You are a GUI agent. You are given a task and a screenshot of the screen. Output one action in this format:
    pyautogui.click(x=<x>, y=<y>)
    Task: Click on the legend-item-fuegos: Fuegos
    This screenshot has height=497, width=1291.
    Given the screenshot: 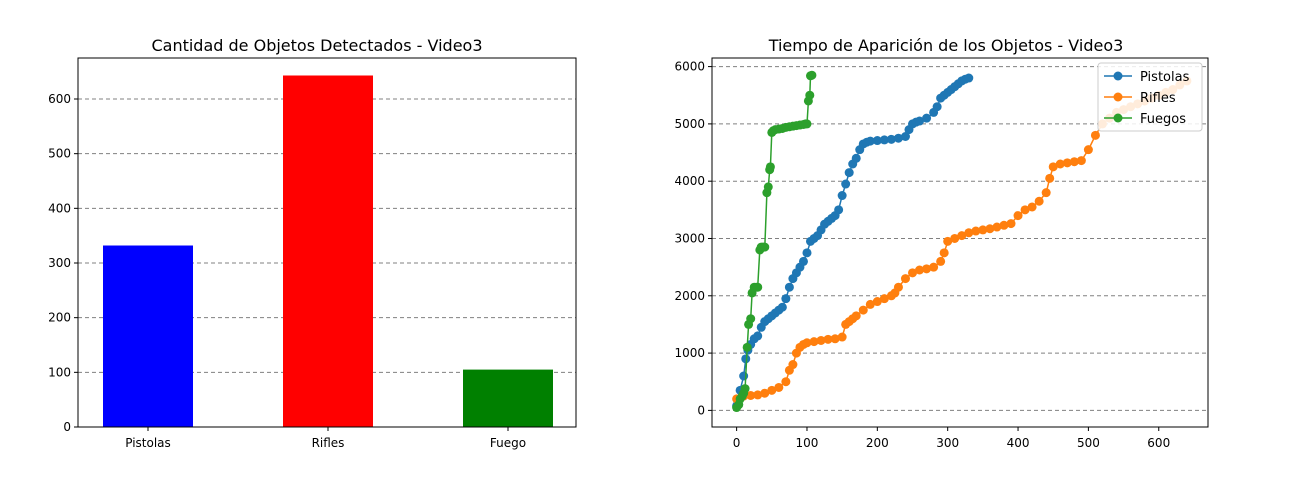 What is the action you would take?
    pyautogui.click(x=1145, y=119)
    